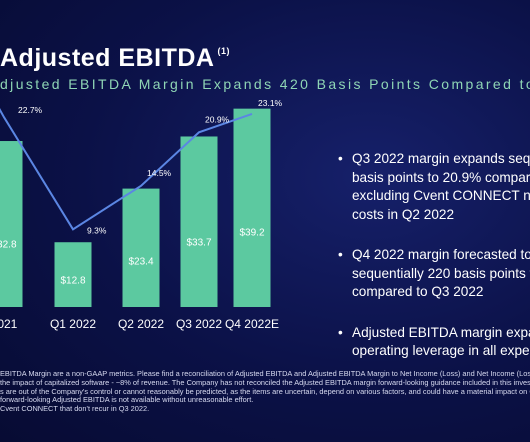 This screenshot has width=530, height=442. What do you see at coordinates (441, 332) in the screenshot?
I see `bullet-line: Adjusted EBITDA margin expa` at bounding box center [441, 332].